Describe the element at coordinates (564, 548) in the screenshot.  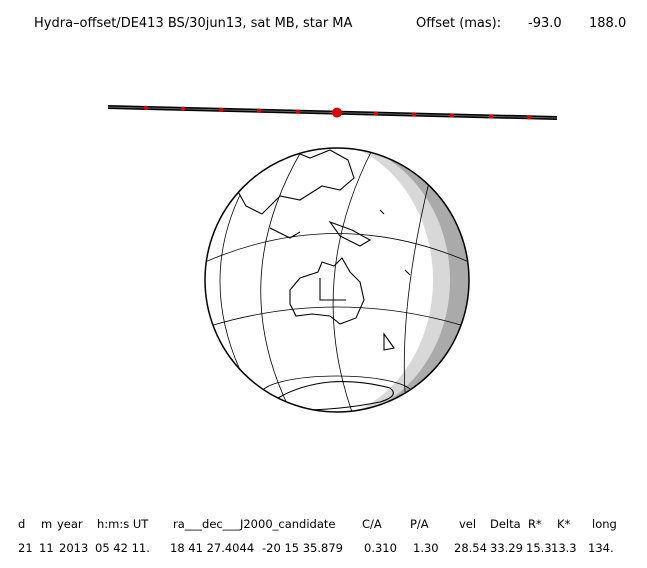
I see `cell: 13.3` at that location.